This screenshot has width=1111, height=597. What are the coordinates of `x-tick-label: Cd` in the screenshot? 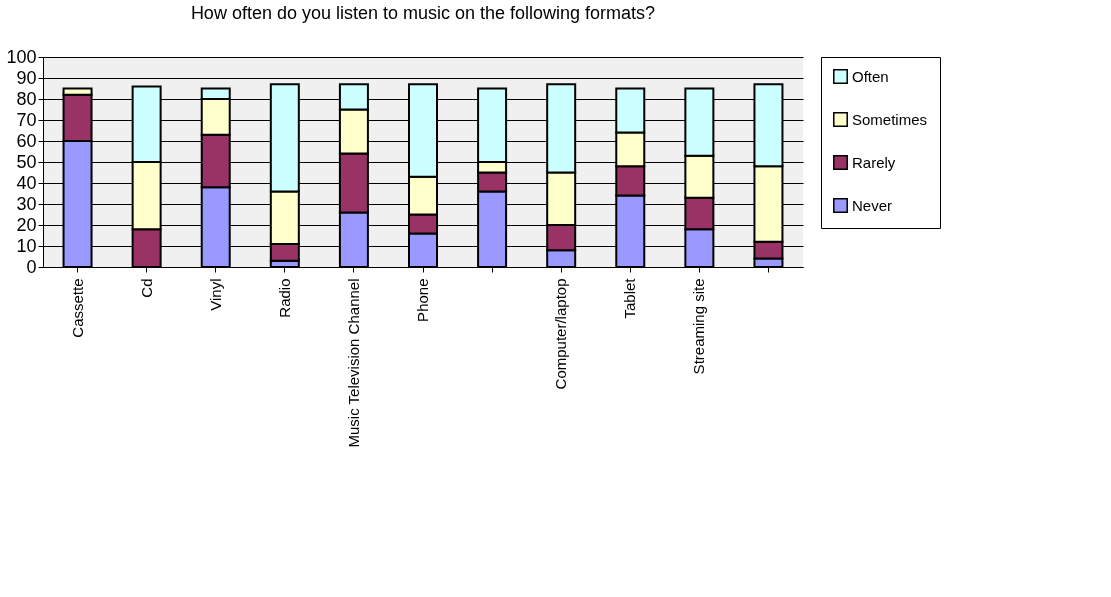 It's located at (146, 288).